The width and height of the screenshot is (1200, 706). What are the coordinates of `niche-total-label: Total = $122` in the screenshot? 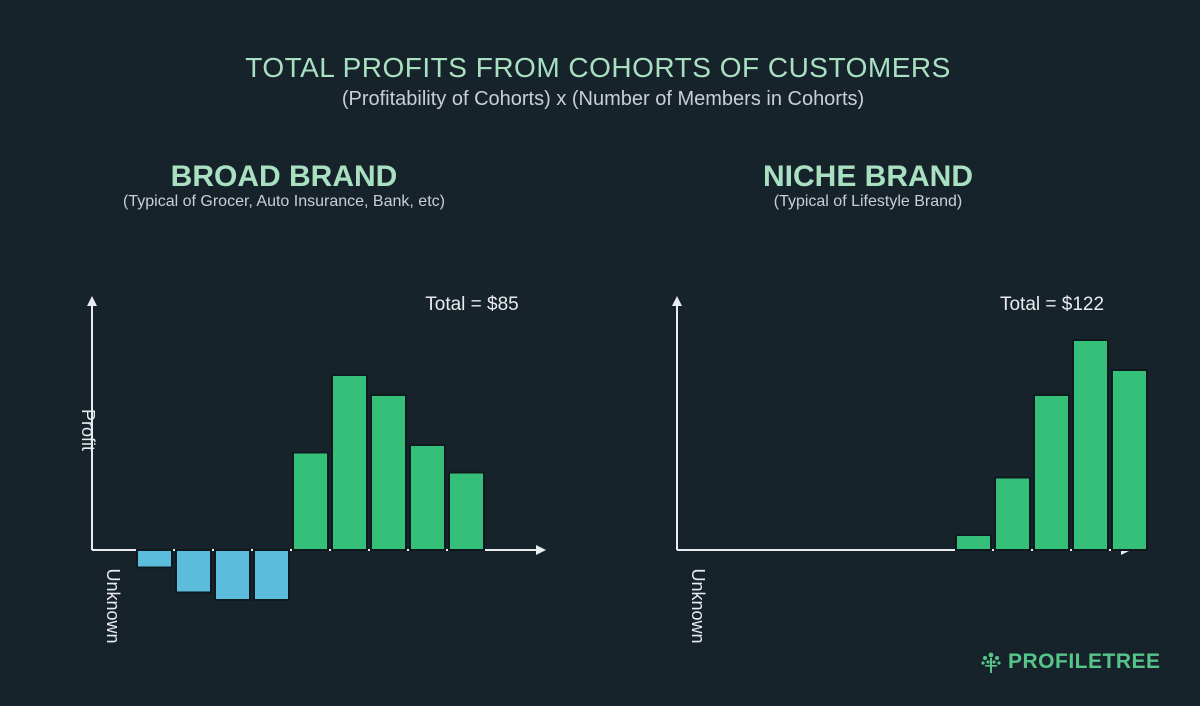 It's located at (1052, 304).